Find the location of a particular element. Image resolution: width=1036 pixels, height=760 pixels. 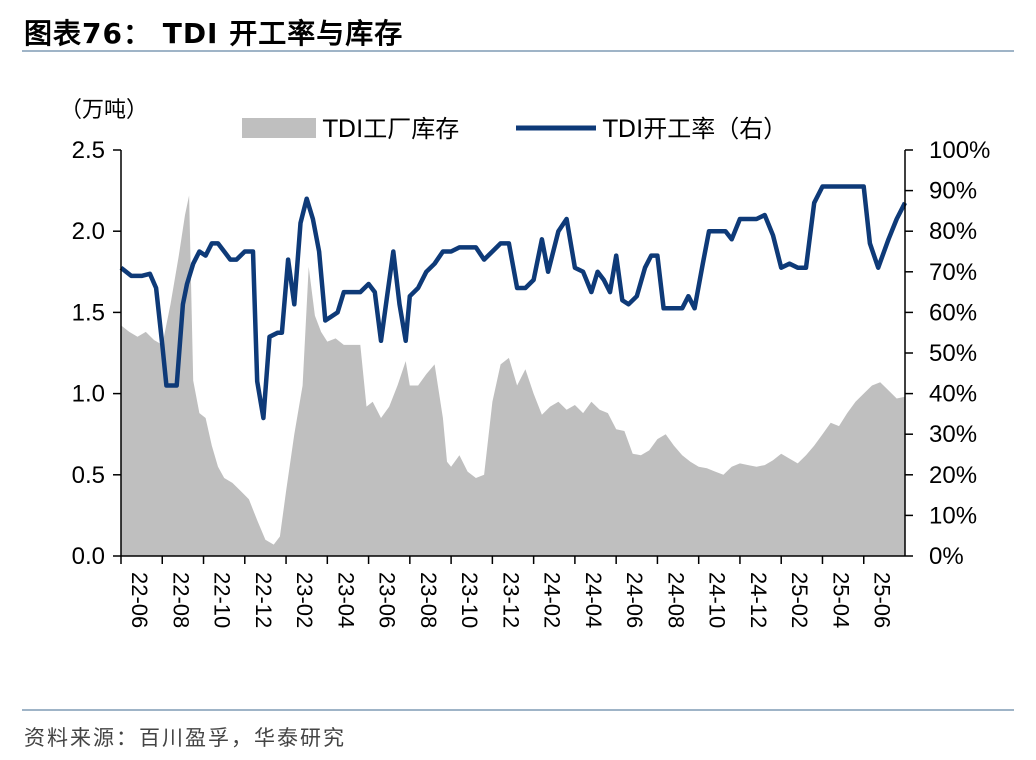

left-tick-label: 2.5 is located at coordinates (88, 150).